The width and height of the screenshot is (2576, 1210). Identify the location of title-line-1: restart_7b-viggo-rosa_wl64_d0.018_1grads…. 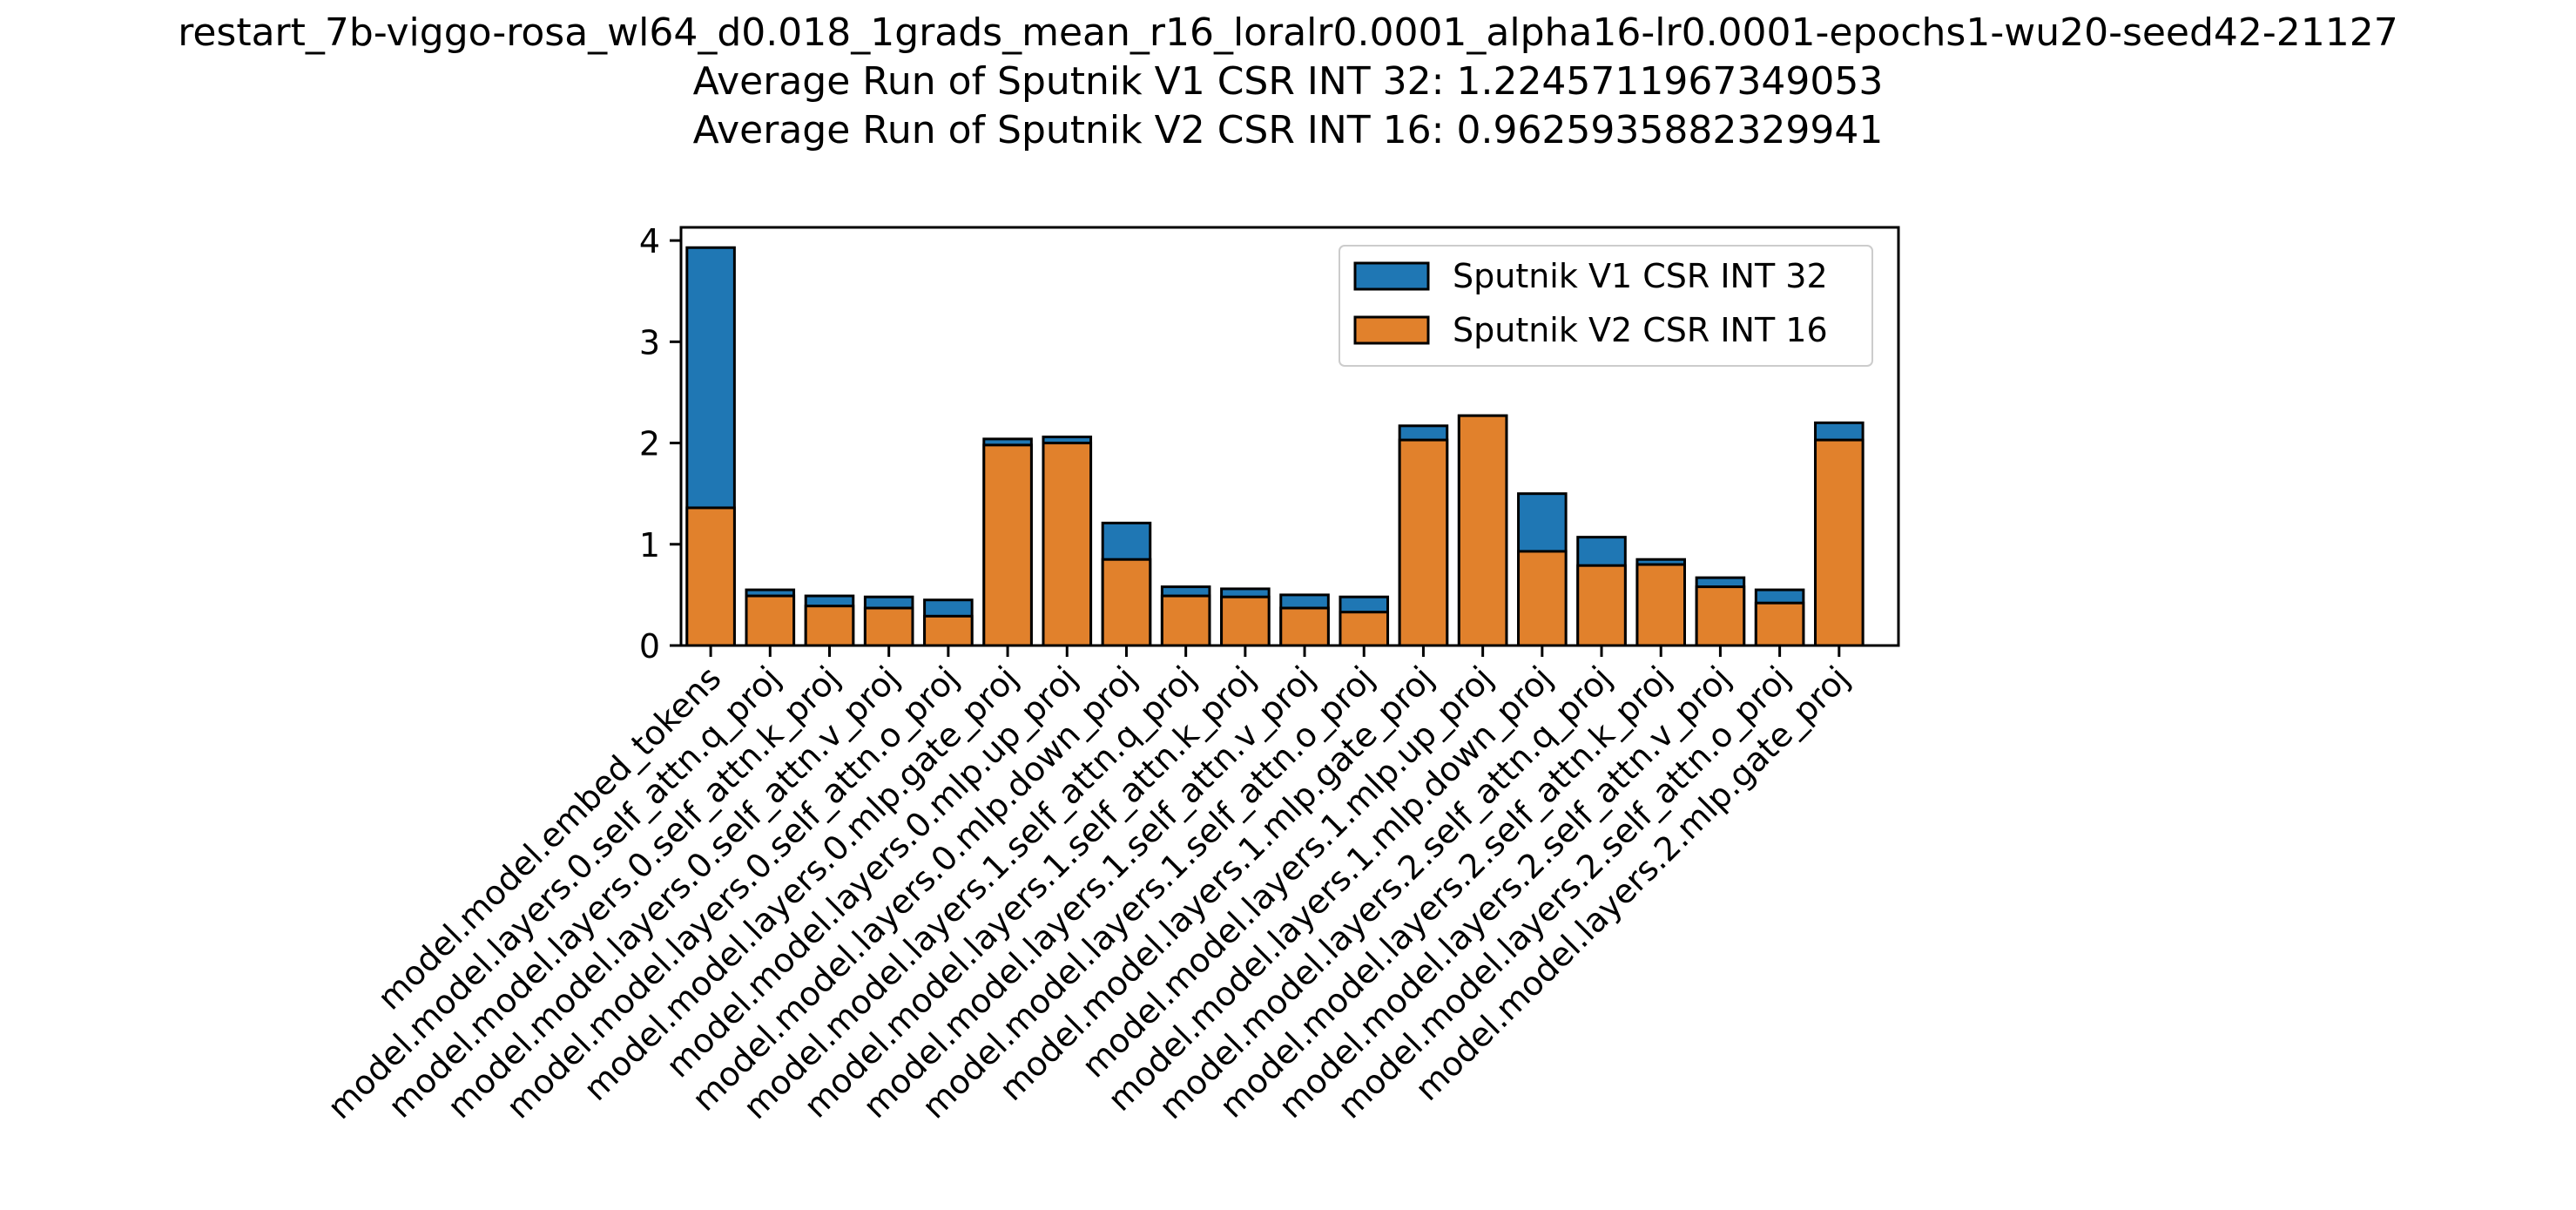
(1288, 32).